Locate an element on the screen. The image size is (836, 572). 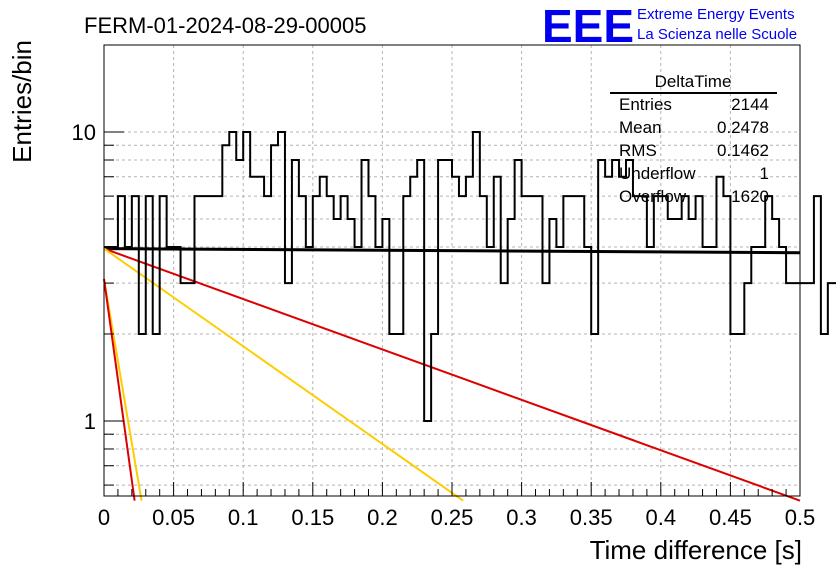
x-tick-label: 0.5 is located at coordinates (800, 517).